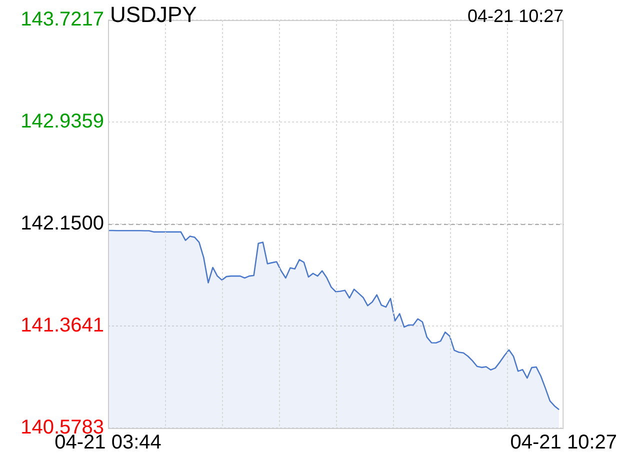 This screenshot has width=620, height=460. Describe the element at coordinates (62, 223) in the screenshot. I see `y-tick-label: 142.1500` at that location.